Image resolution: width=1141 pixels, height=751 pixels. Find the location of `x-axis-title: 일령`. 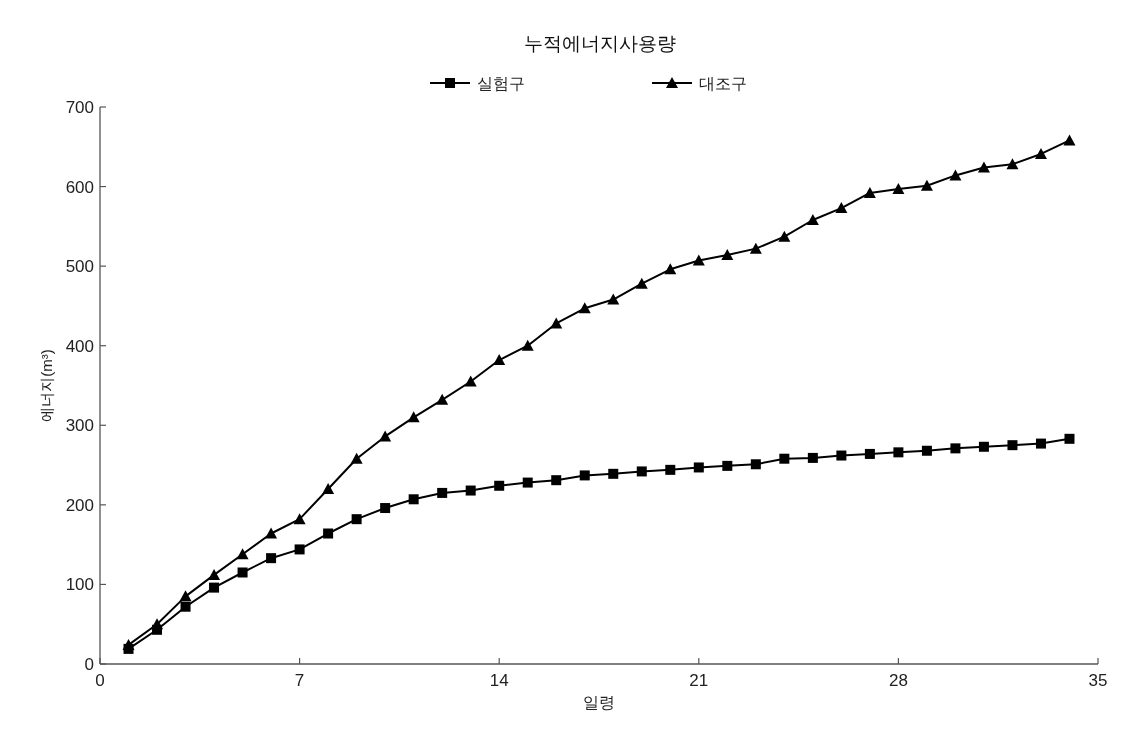

x-axis-title: 일령 is located at coordinates (599, 702).